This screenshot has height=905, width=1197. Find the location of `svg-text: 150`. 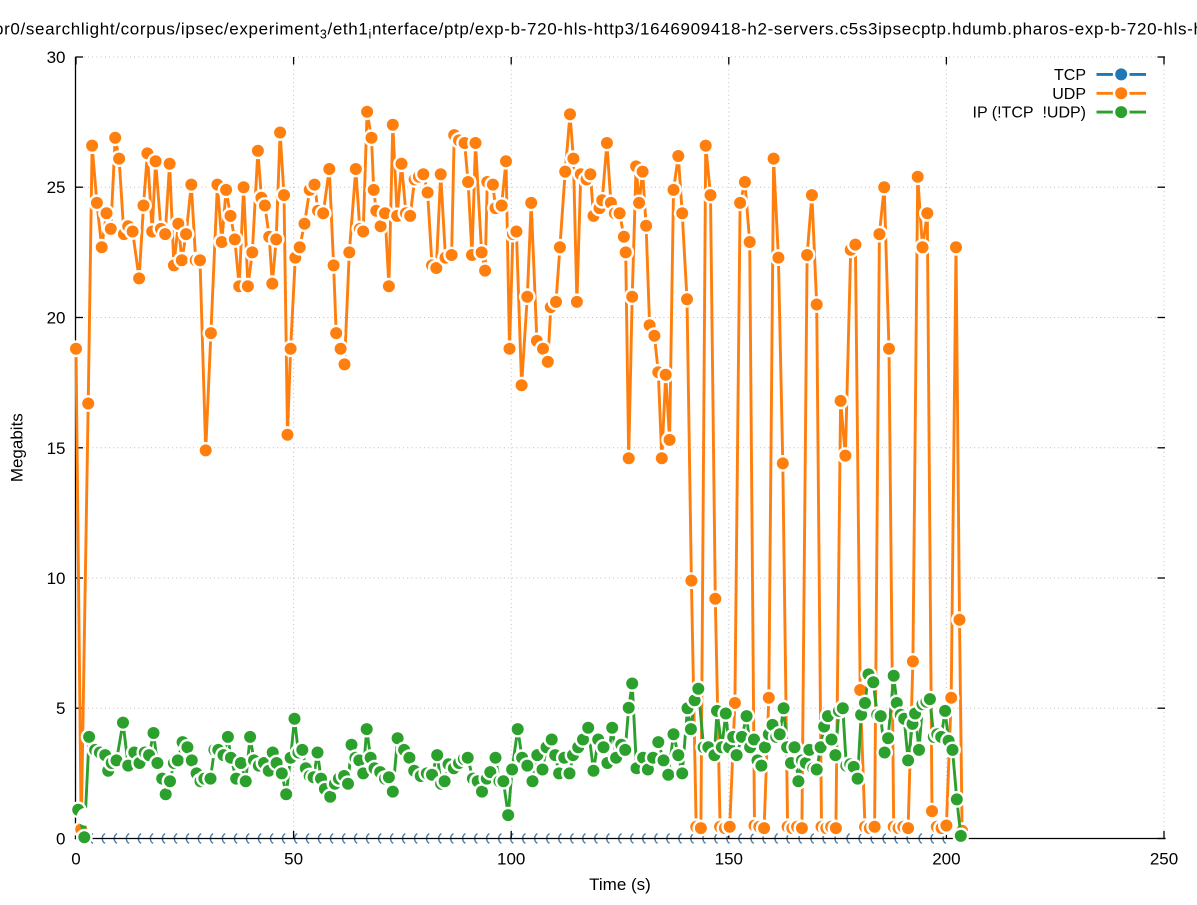

svg-text: 150 is located at coordinates (729, 859).